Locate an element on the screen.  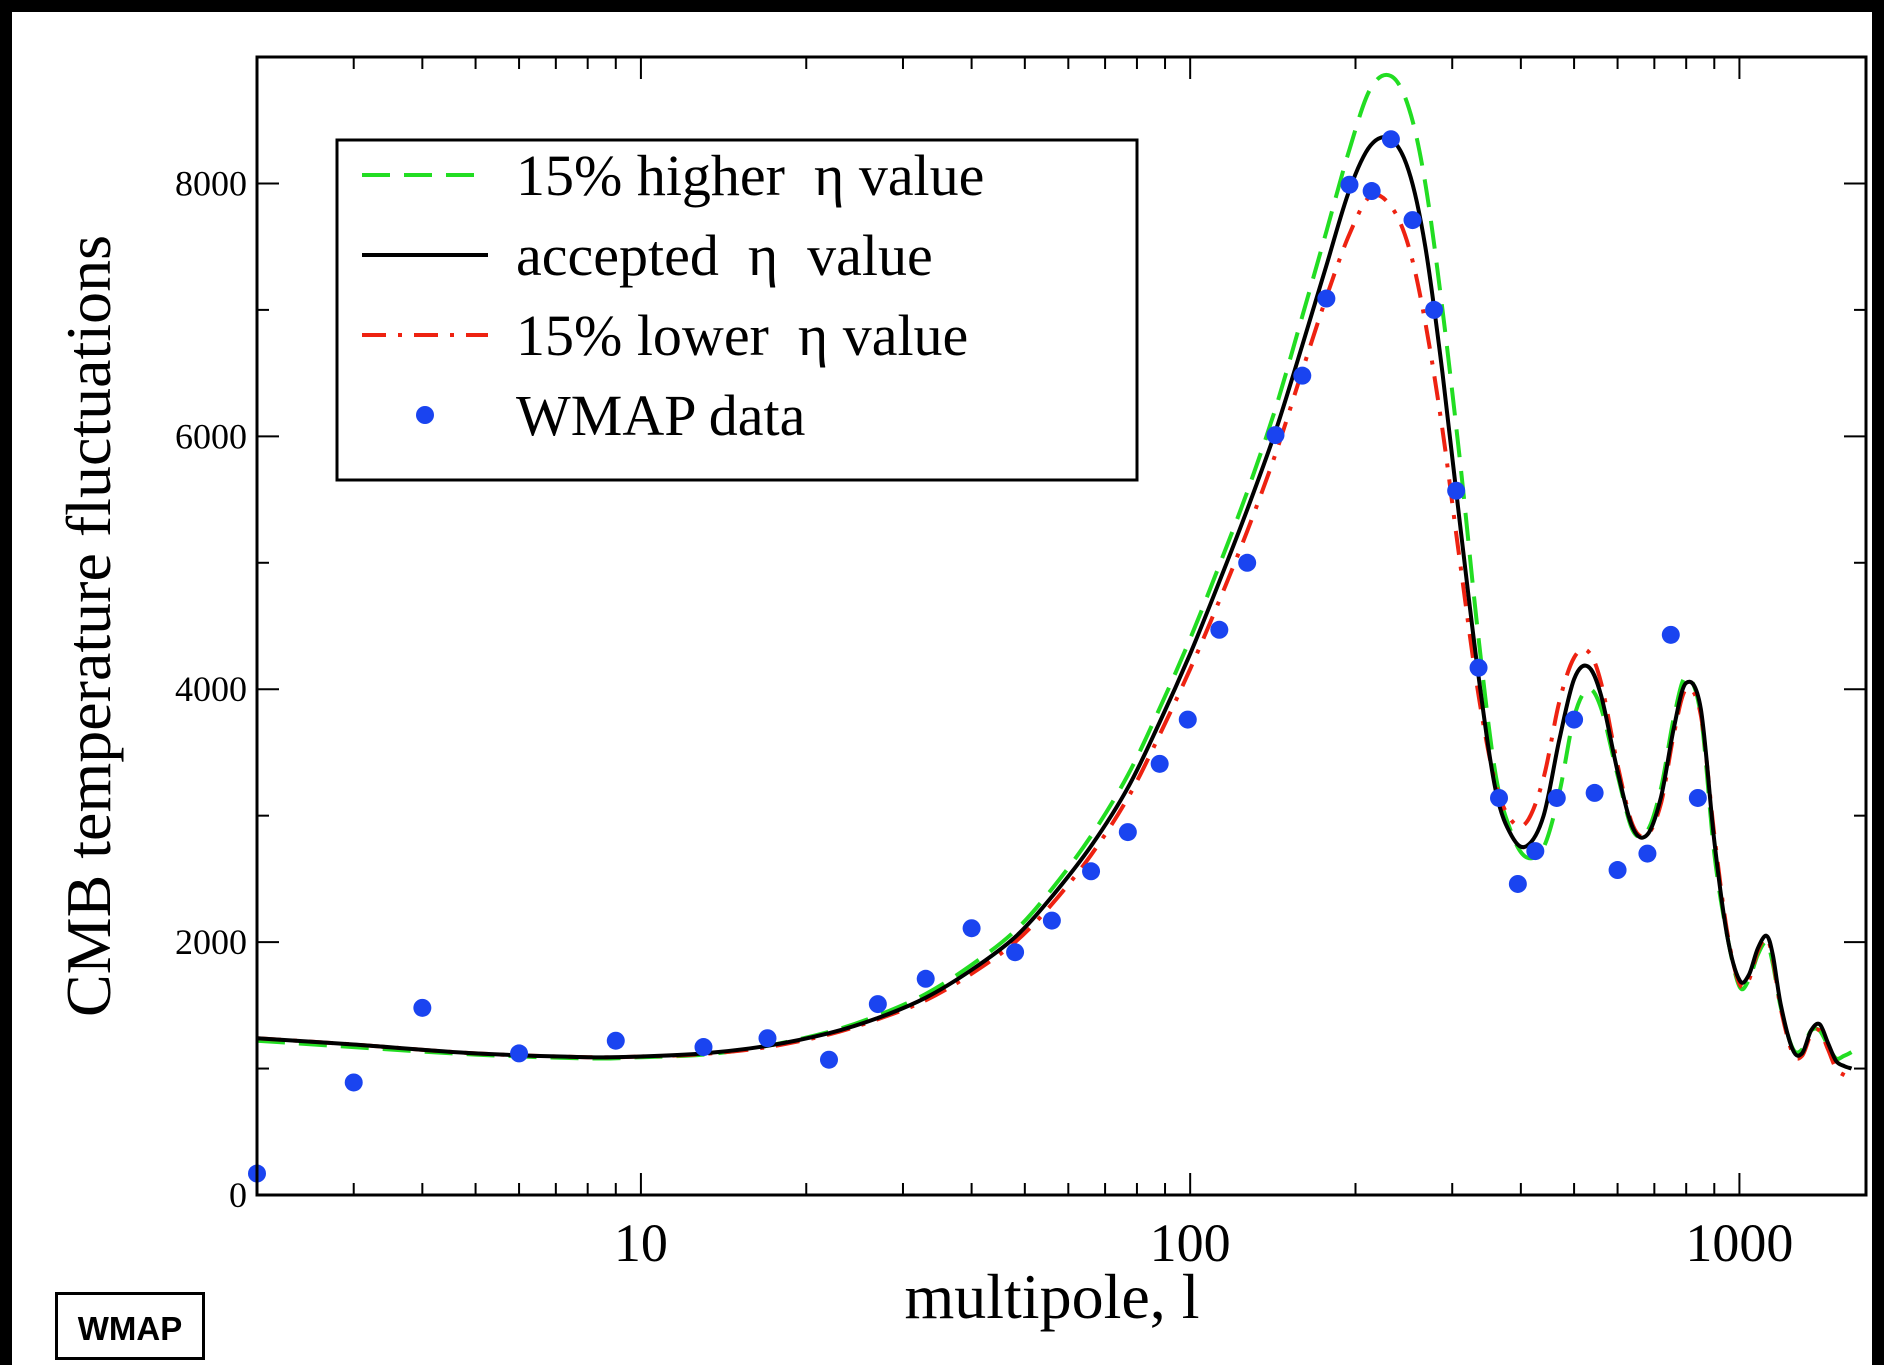
x-axis-label: multipole, l is located at coordinates (1051, 1296).